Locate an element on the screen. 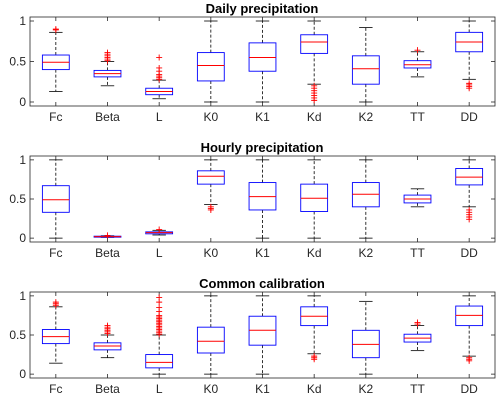 This screenshot has height=404, width=500. chart-title: Common calibration is located at coordinates (262, 283).